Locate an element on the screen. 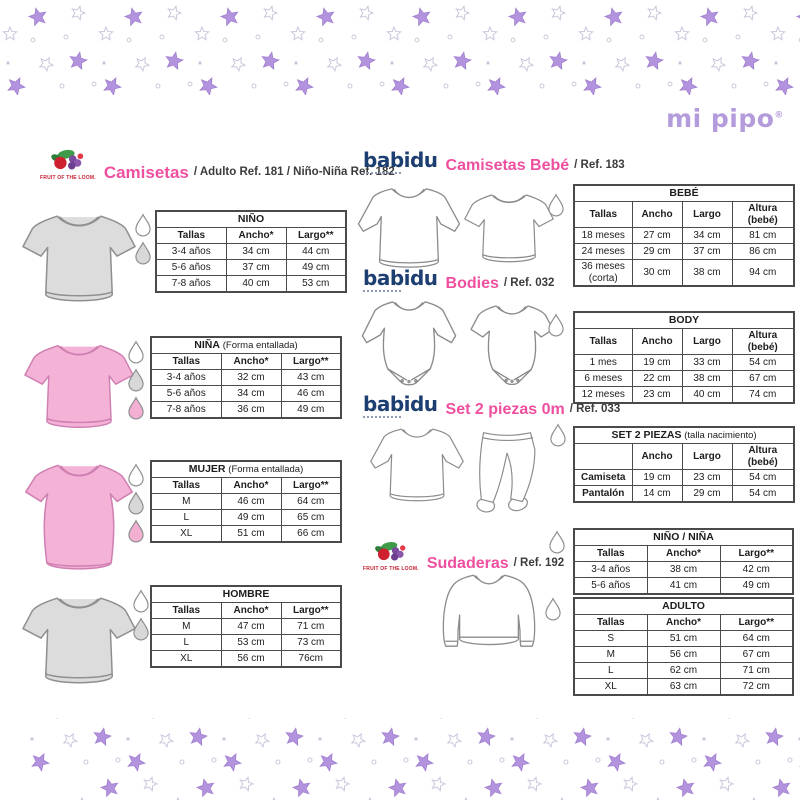 The image size is (800, 800). table-cell: 49 cm is located at coordinates (311, 410).